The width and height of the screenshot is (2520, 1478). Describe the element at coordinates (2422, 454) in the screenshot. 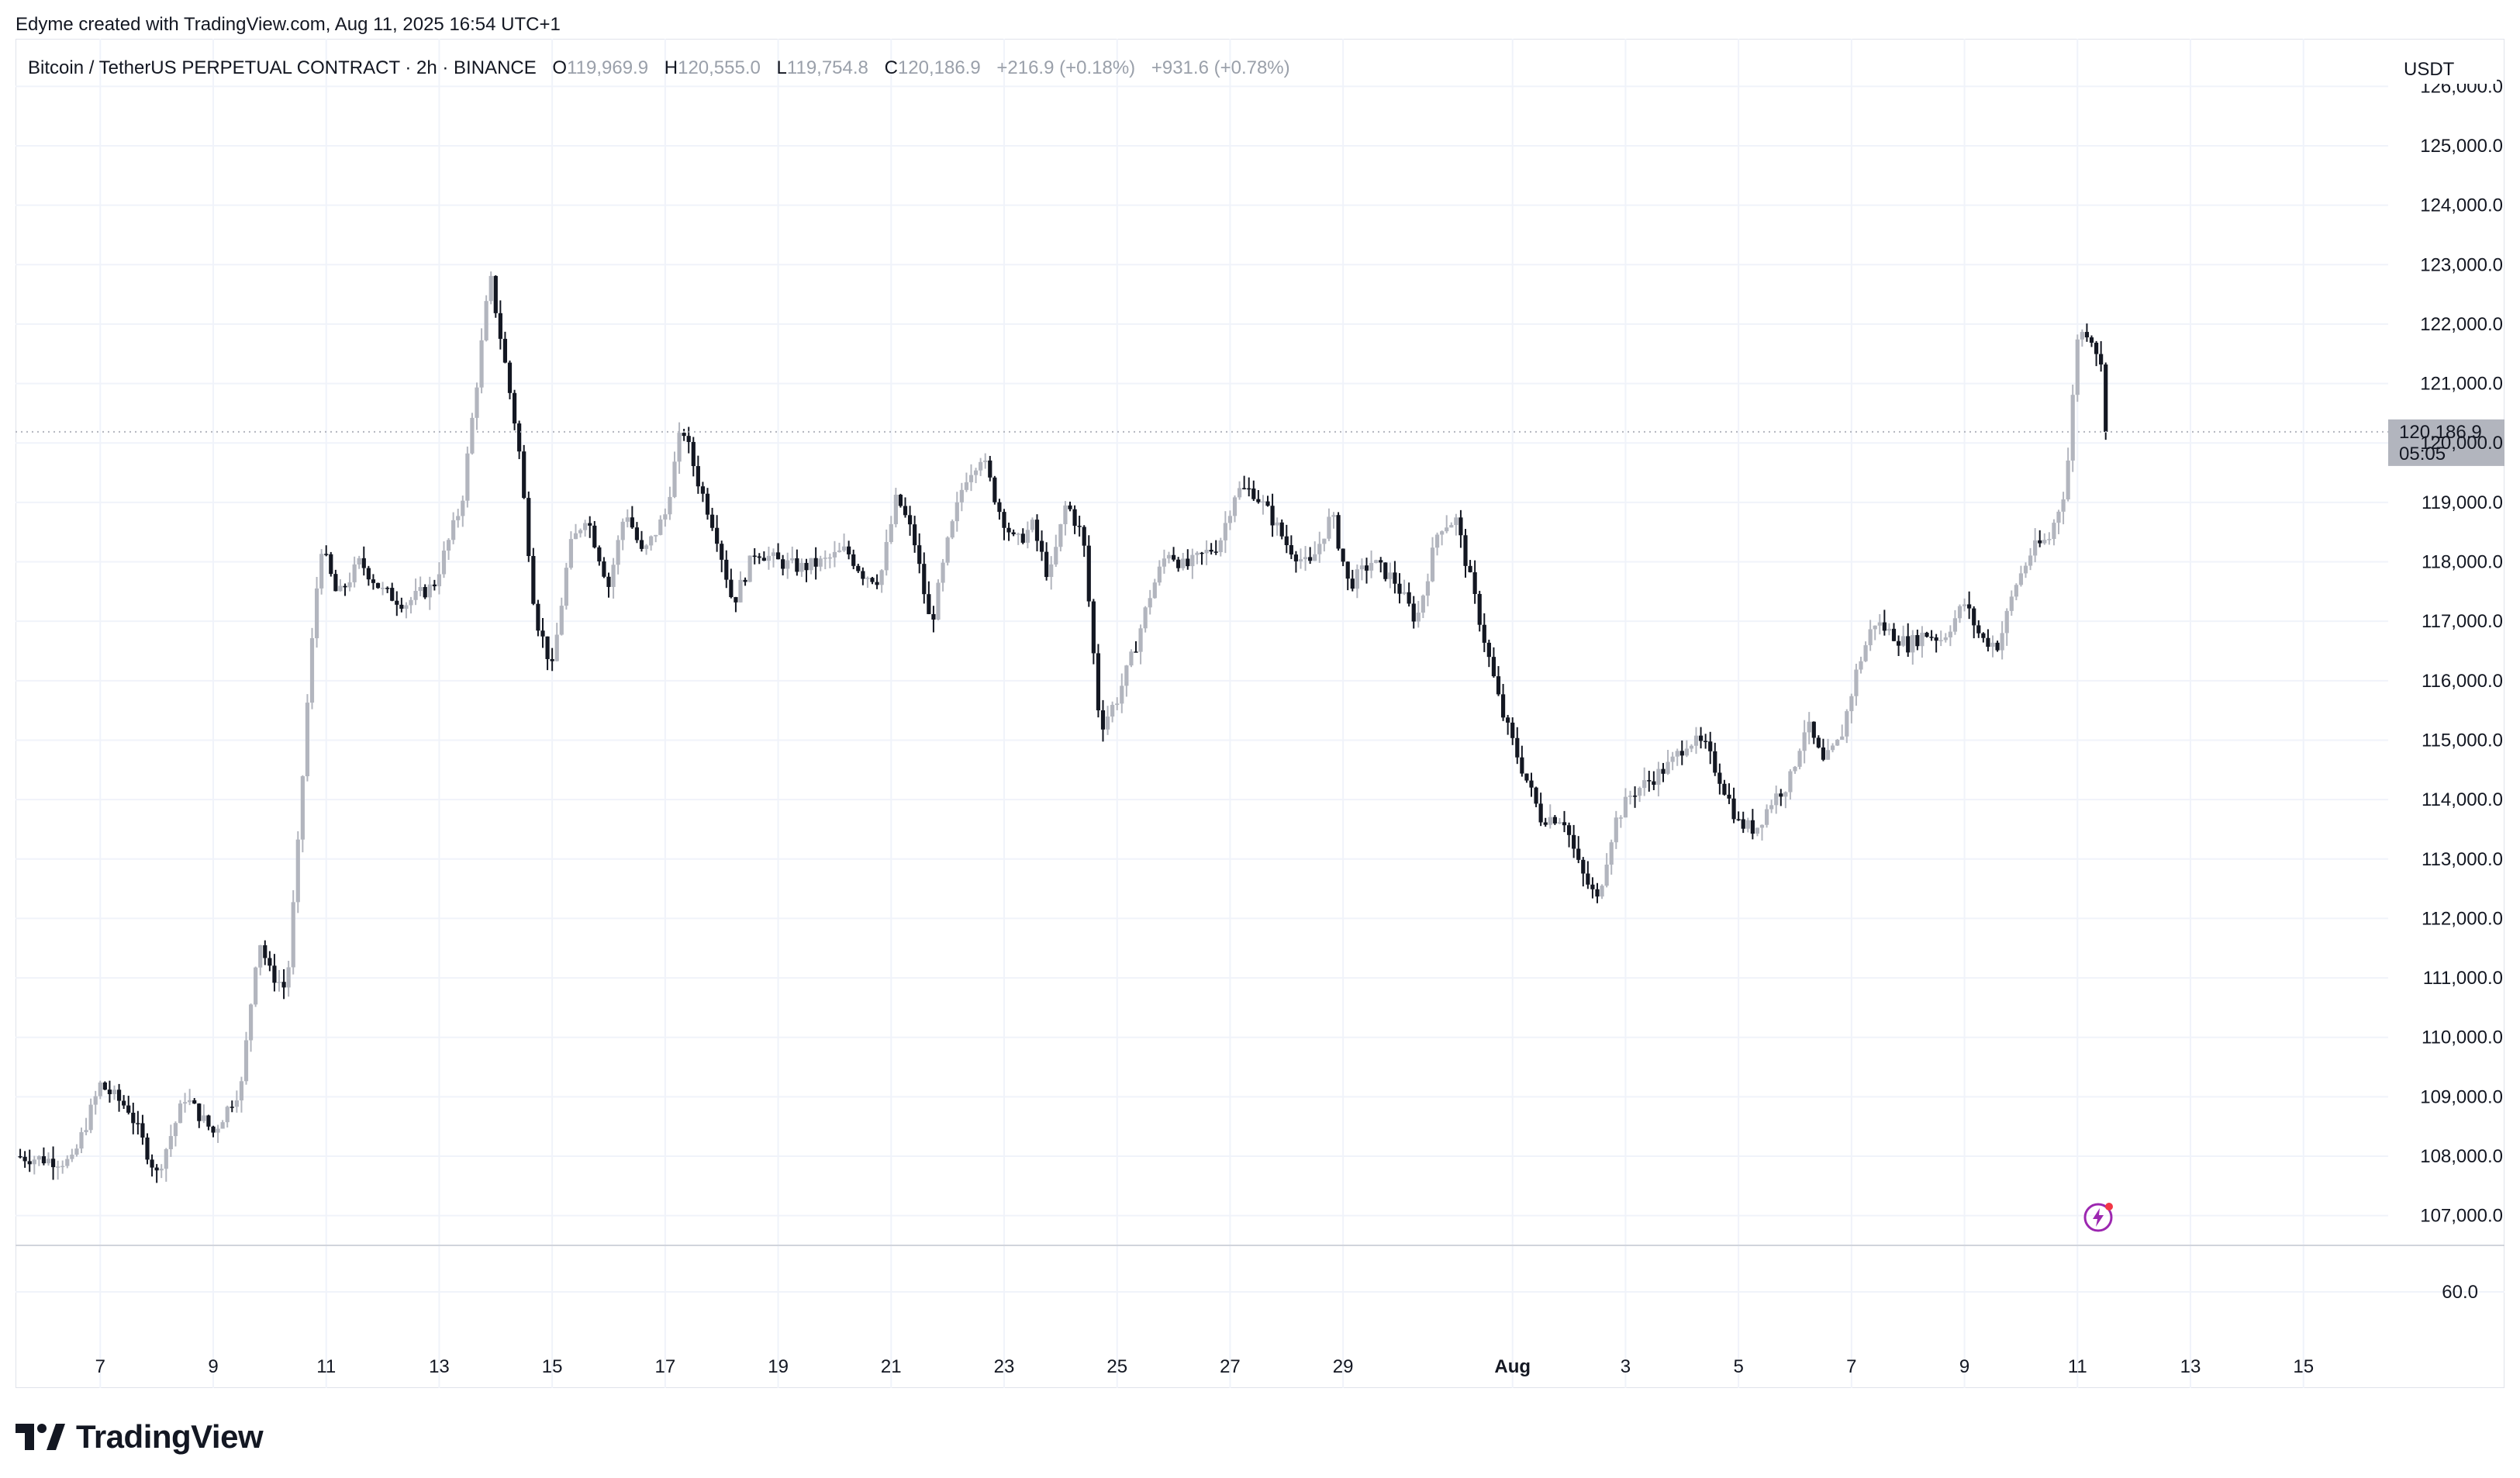

I see `price-tag-countdown: 05:05` at that location.